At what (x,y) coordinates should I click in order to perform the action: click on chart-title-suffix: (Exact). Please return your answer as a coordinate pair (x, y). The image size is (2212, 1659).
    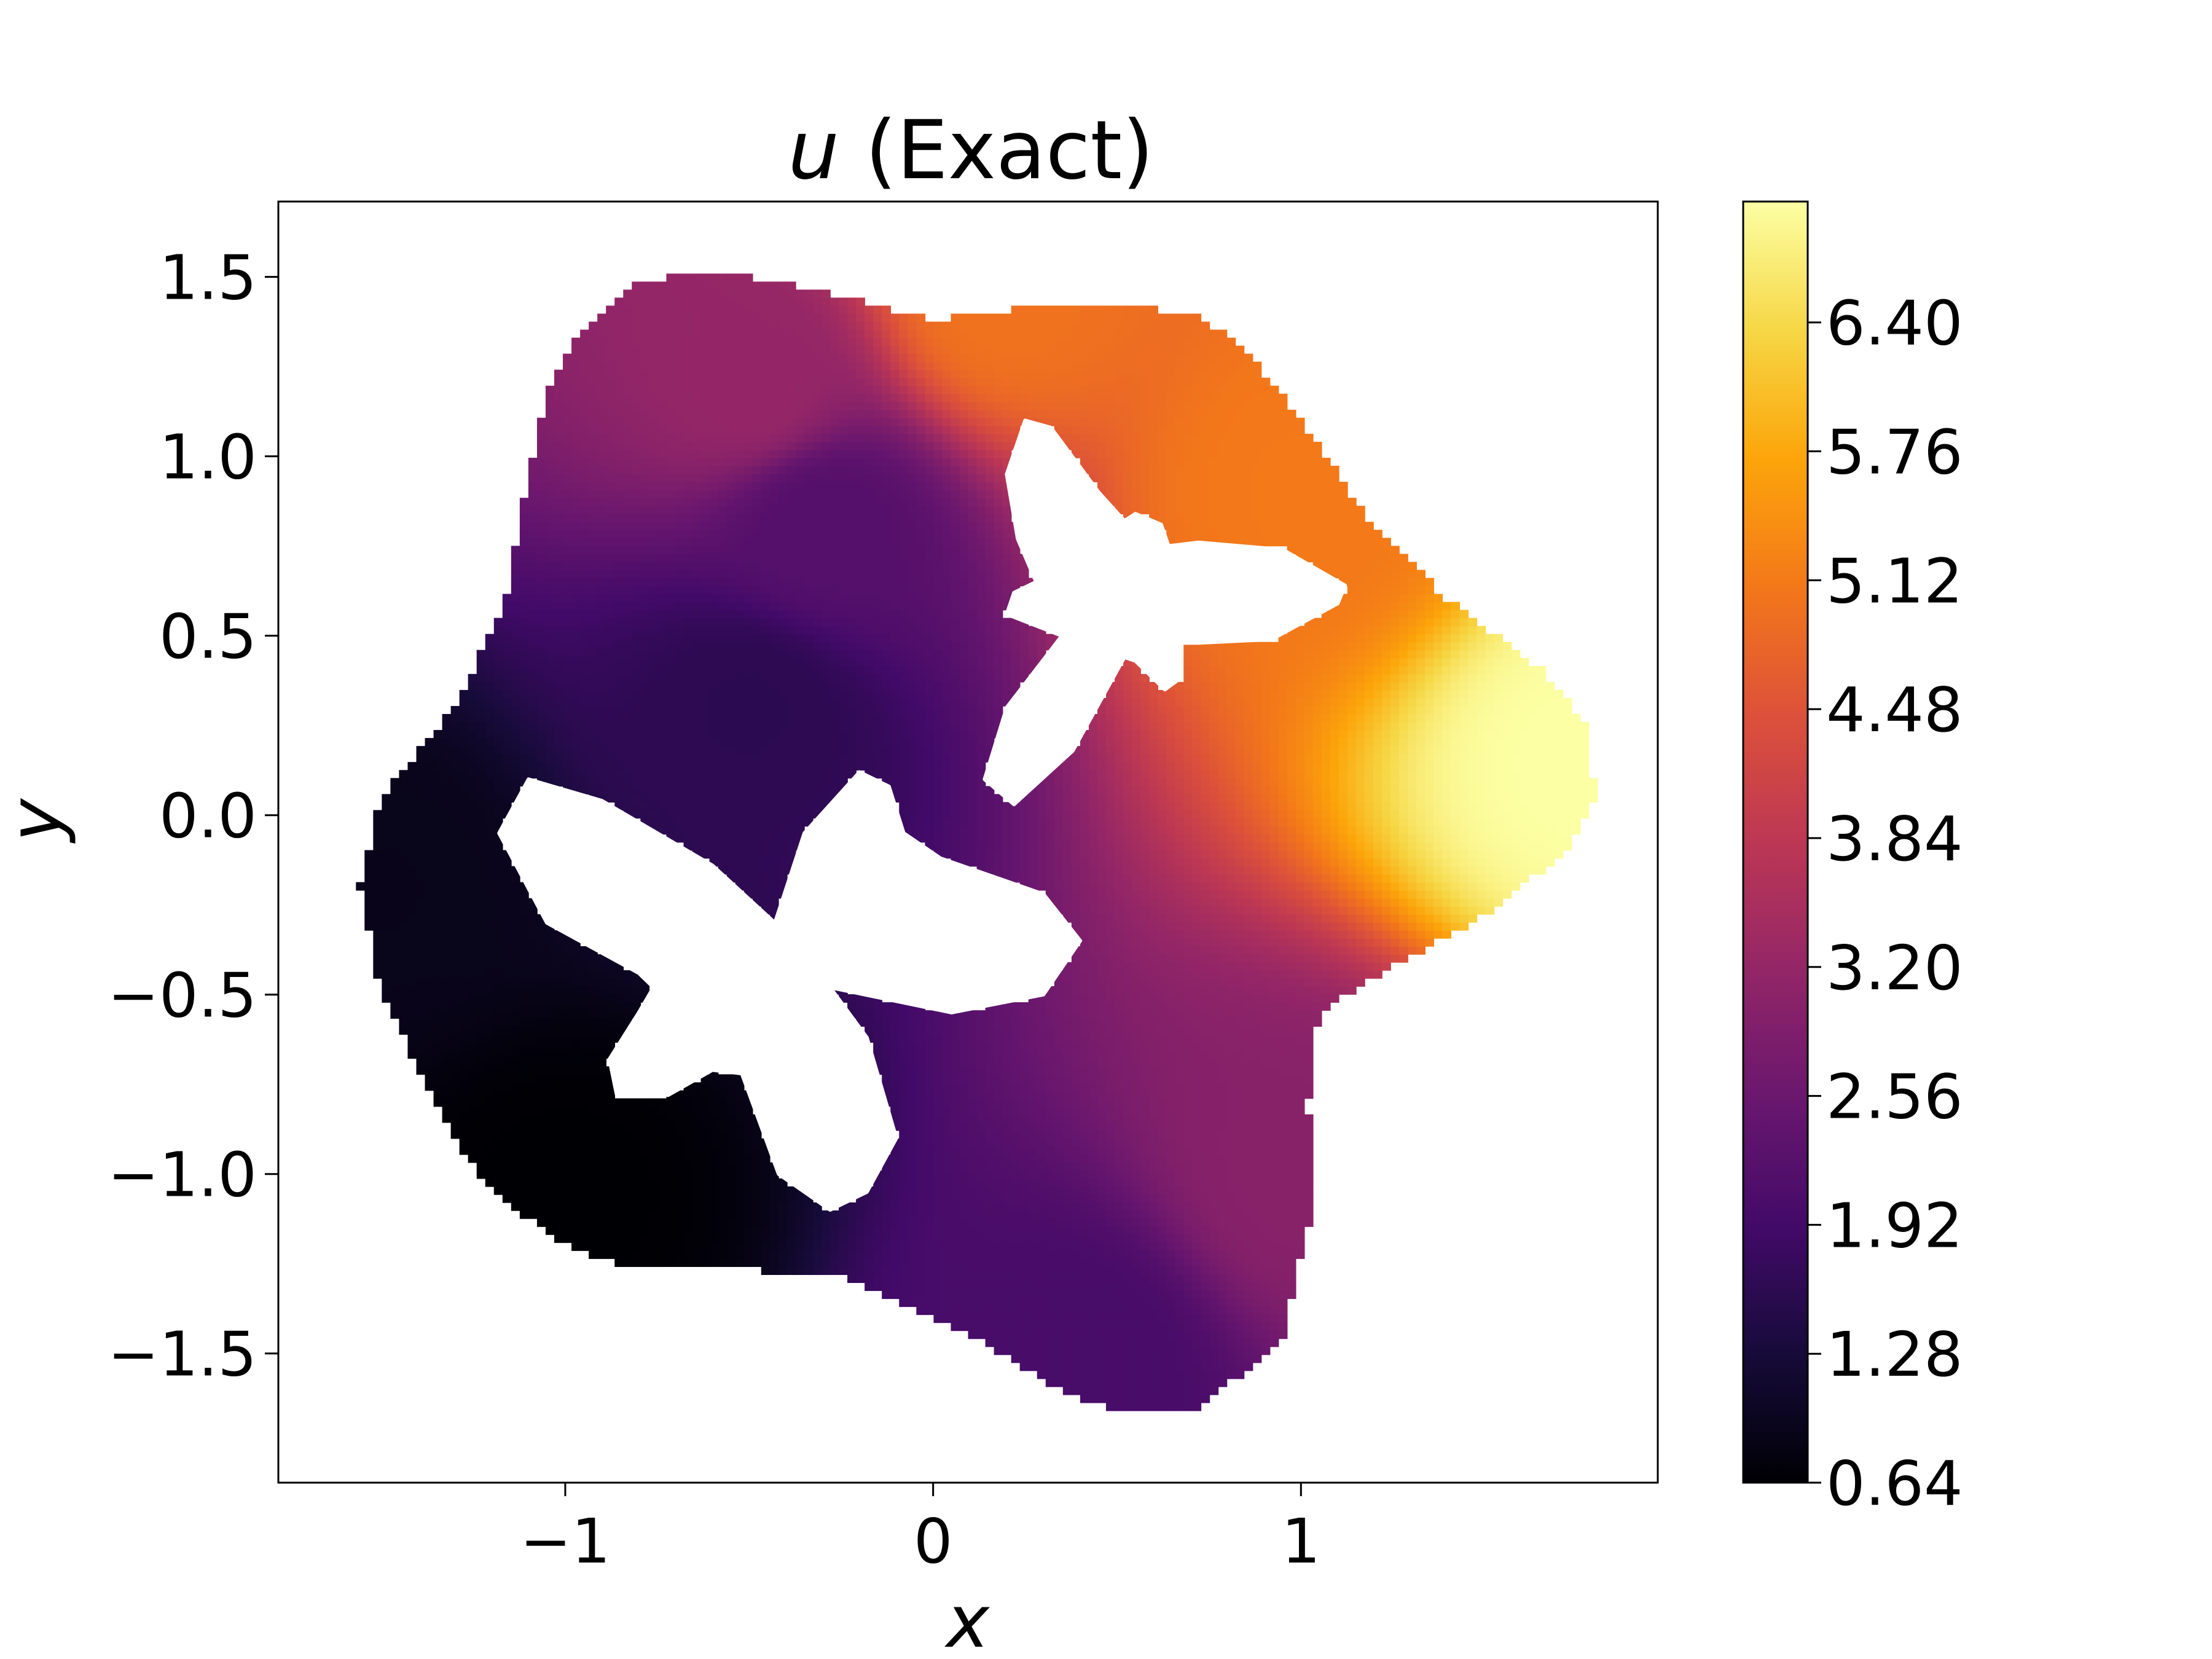
    Looking at the image, I should click on (996, 150).